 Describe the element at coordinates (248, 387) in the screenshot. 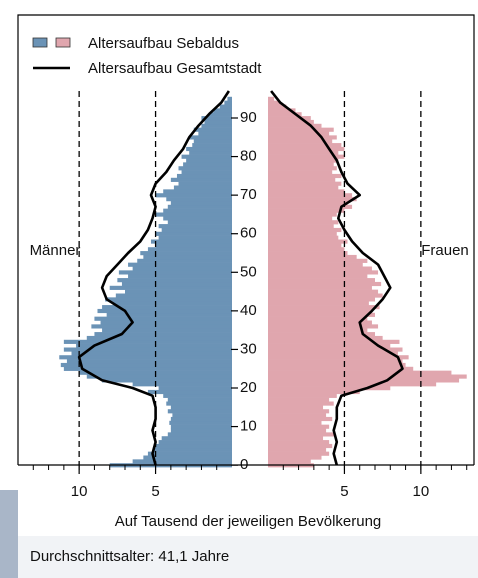

I see `y-tick-label: 20` at that location.